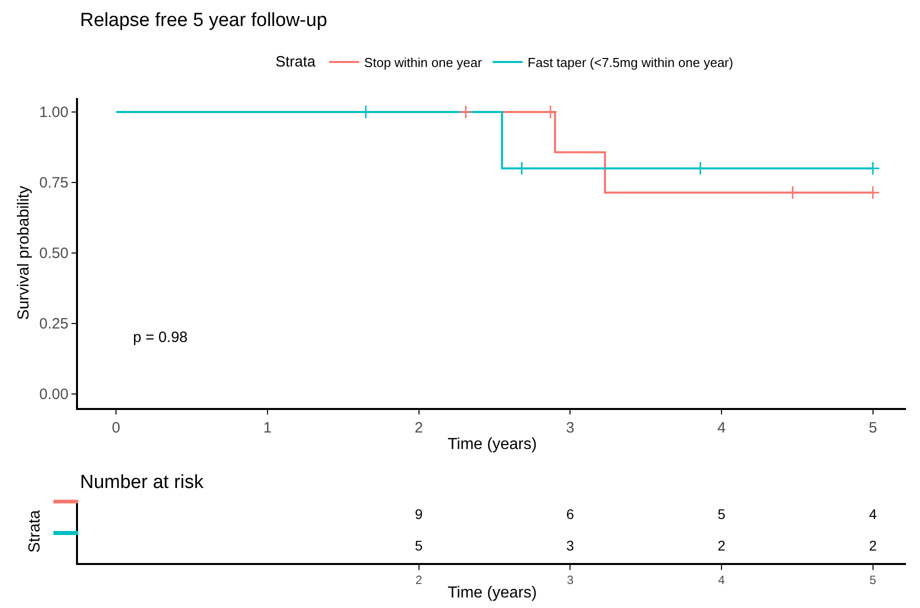  What do you see at coordinates (53, 113) in the screenshot?
I see `y-tick-label: 1.00` at bounding box center [53, 113].